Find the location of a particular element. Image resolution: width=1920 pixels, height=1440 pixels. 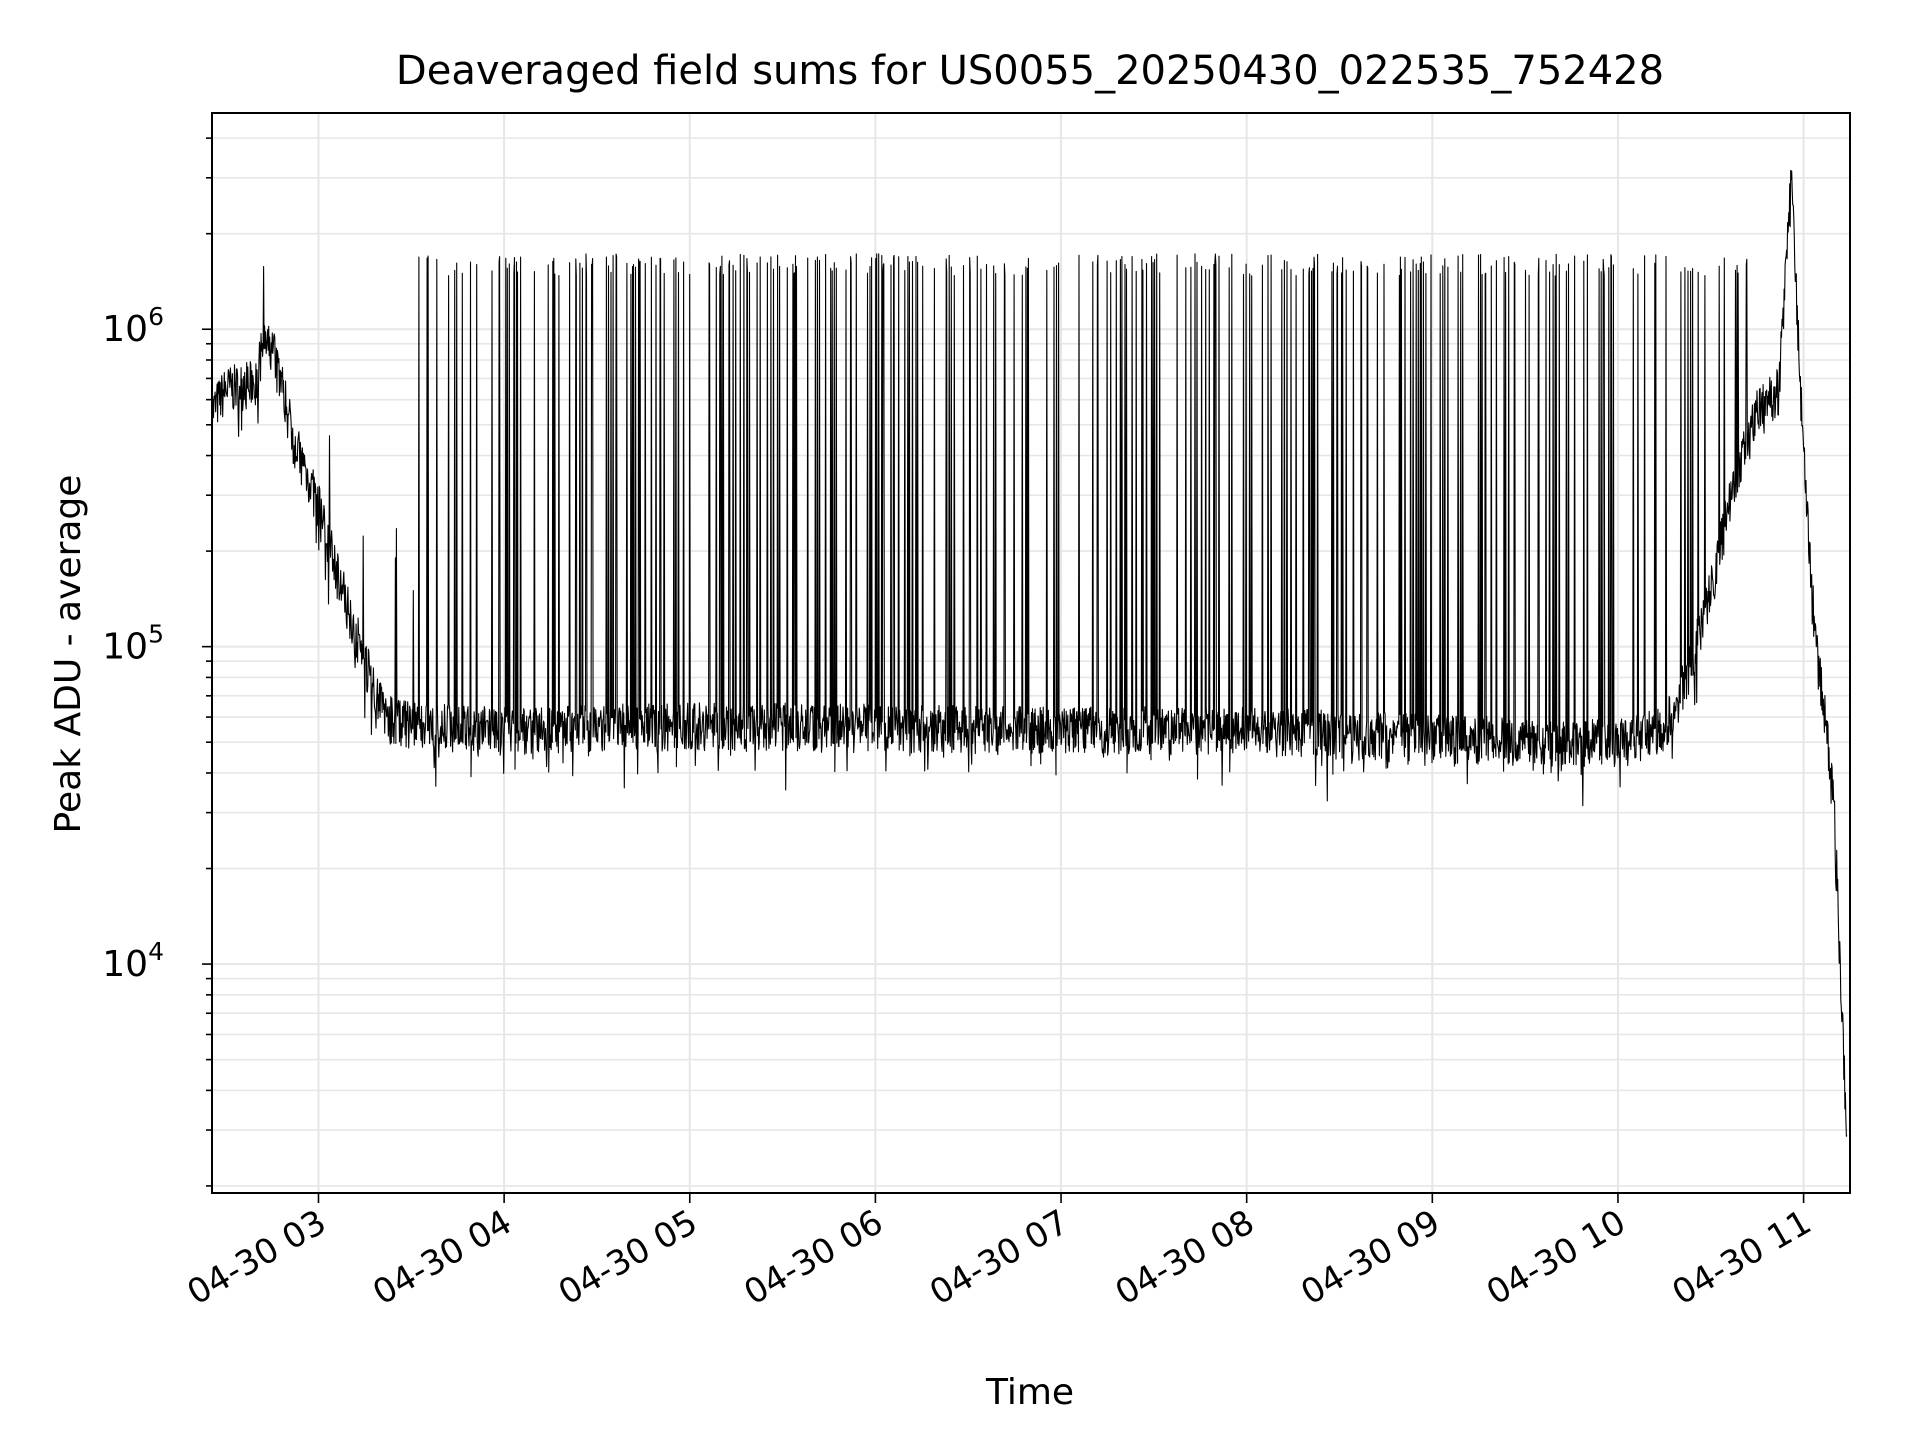

x-axis-label: Time is located at coordinates (1029, 1392).